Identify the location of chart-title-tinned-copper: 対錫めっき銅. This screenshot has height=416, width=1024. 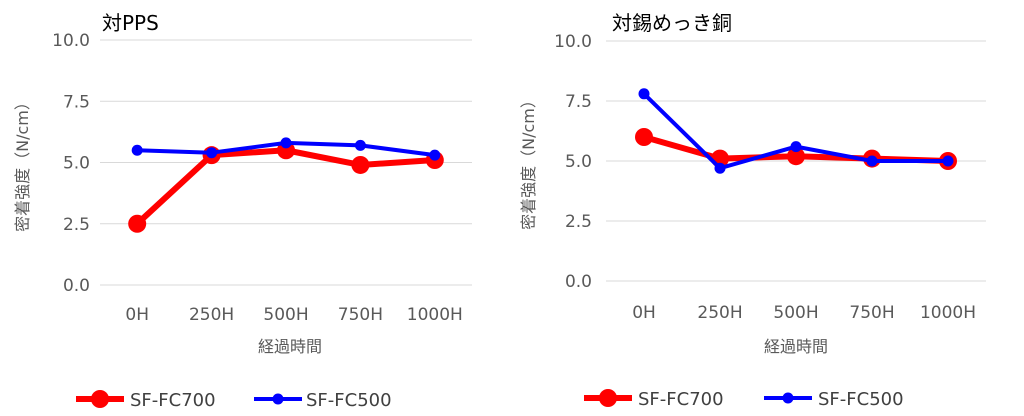
(672, 23).